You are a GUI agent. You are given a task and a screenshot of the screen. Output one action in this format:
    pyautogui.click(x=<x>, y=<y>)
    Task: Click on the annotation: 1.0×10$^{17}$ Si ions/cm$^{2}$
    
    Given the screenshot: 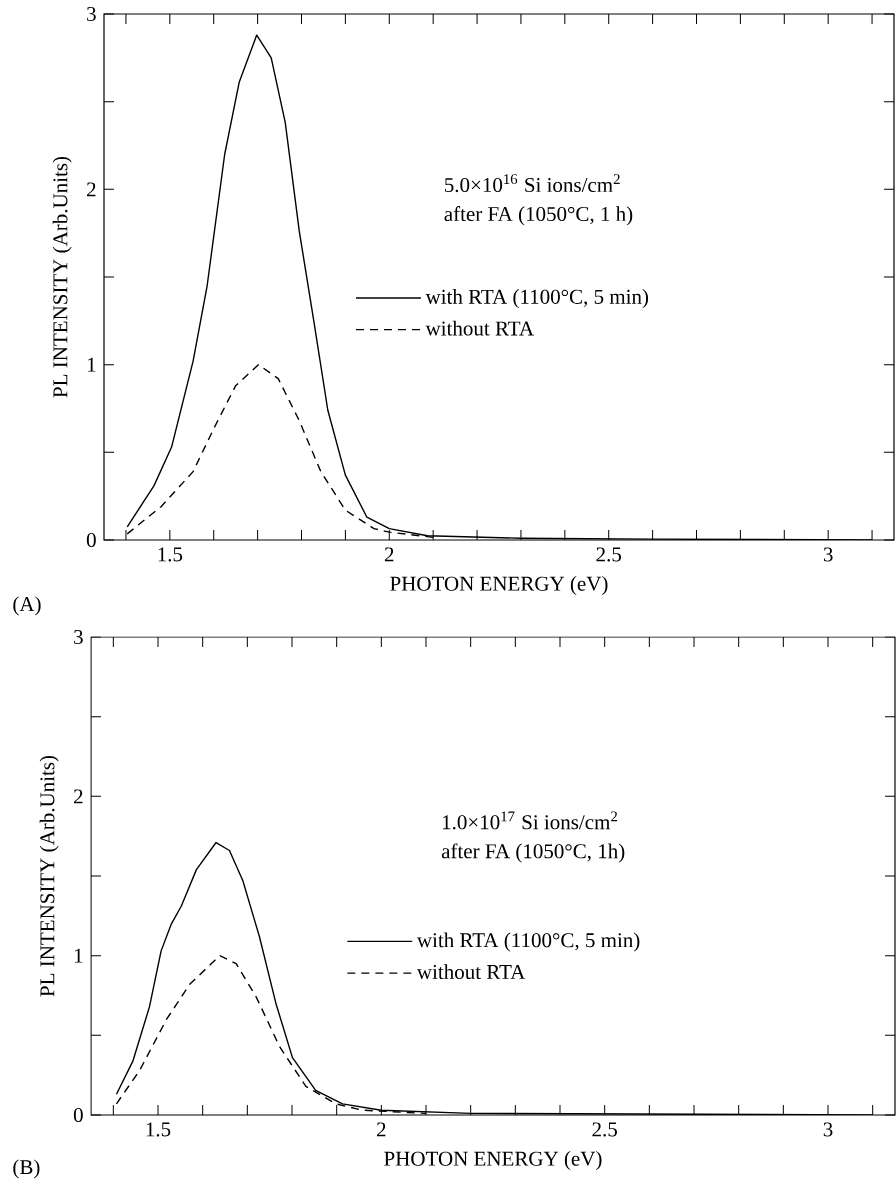 What is the action you would take?
    pyautogui.click(x=529, y=820)
    